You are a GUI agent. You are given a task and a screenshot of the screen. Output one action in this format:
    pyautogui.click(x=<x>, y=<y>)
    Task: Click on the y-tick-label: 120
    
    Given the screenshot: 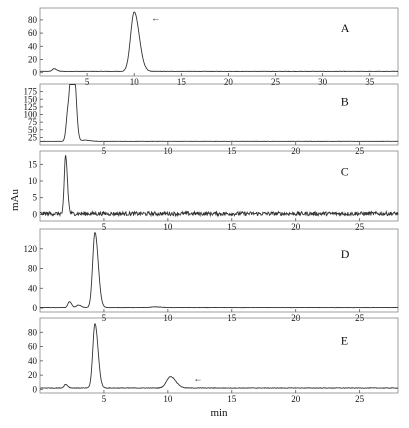 What is the action you would take?
    pyautogui.click(x=31, y=249)
    